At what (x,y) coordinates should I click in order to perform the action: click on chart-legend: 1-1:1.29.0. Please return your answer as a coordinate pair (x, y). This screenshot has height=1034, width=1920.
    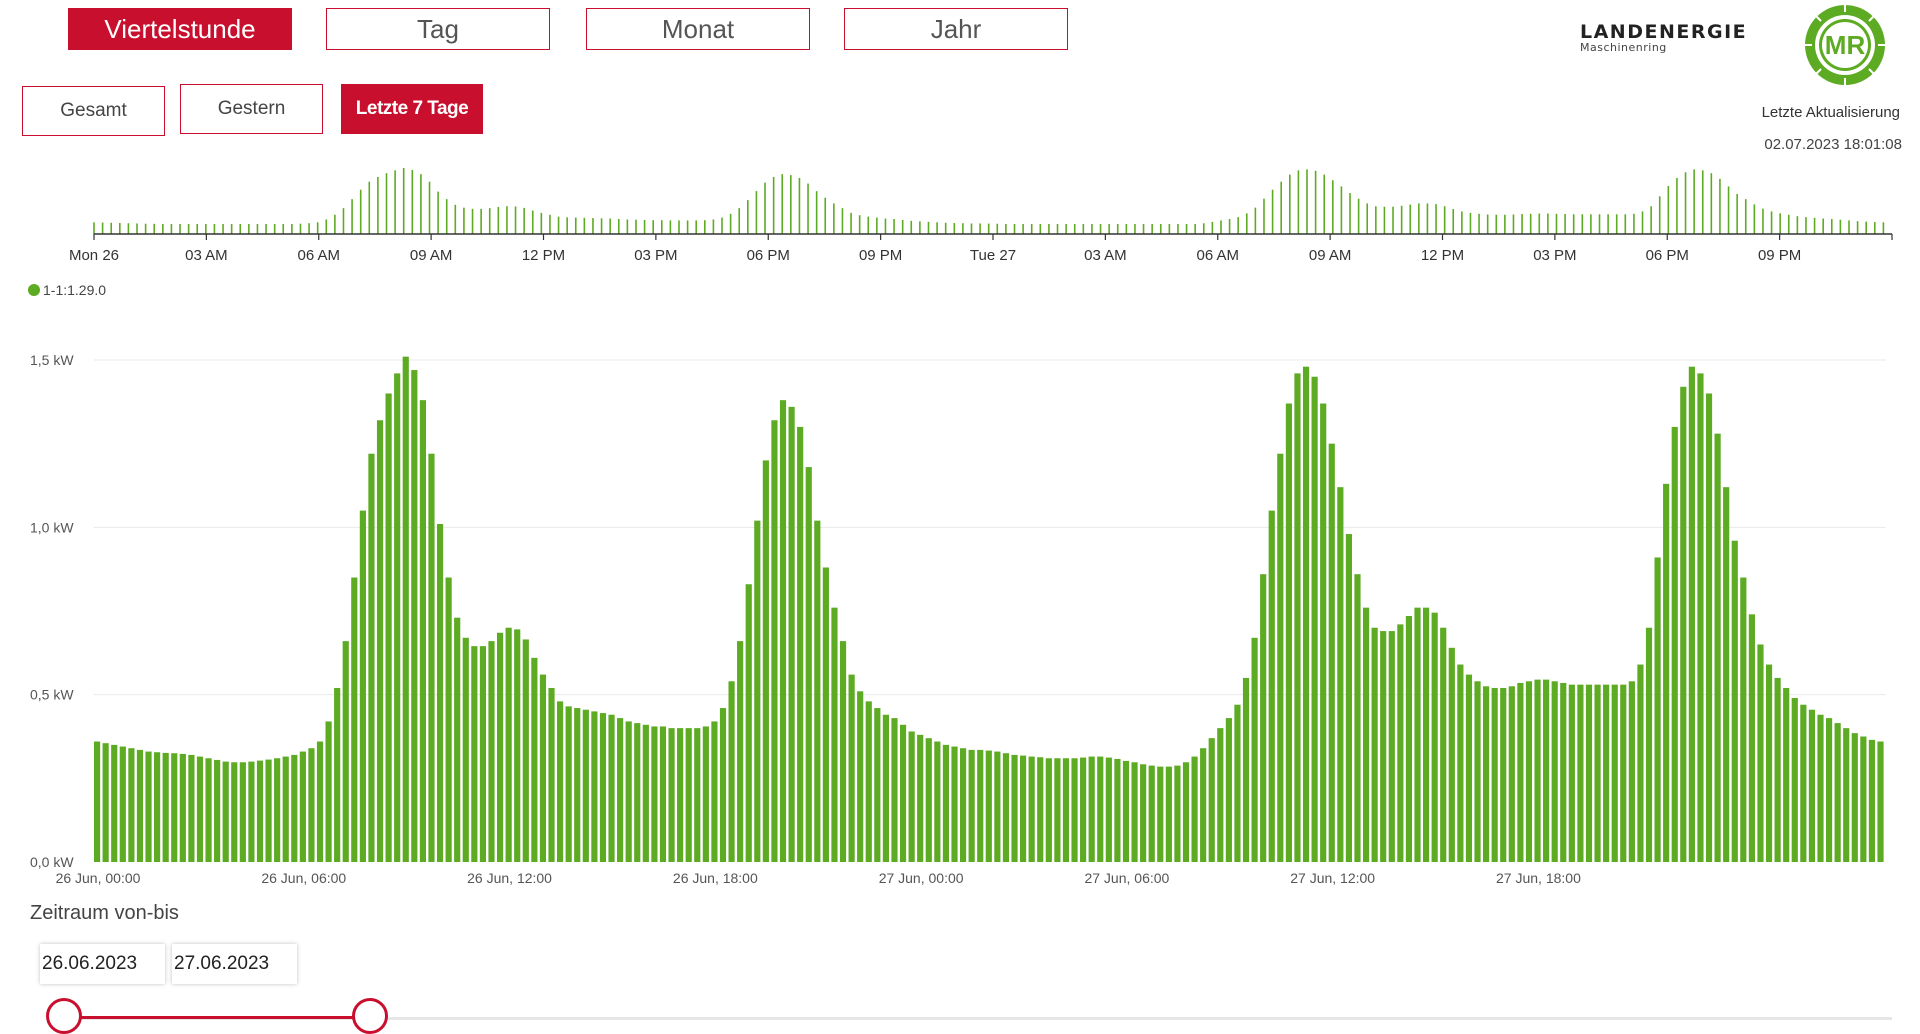
    Looking at the image, I should click on (67, 290).